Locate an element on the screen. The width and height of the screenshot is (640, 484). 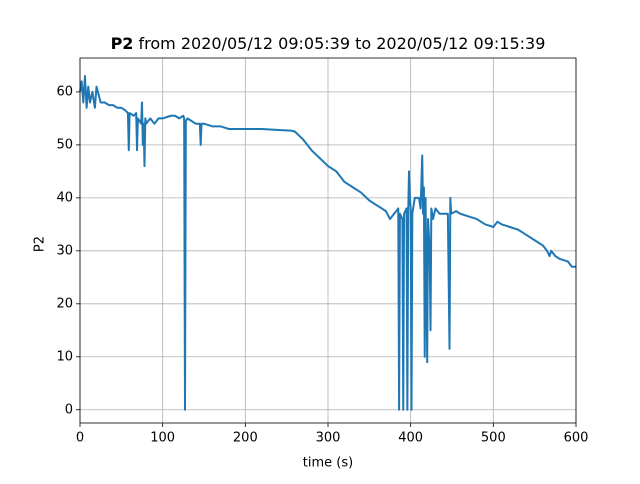
x-tick-label: 100 is located at coordinates (162, 438).